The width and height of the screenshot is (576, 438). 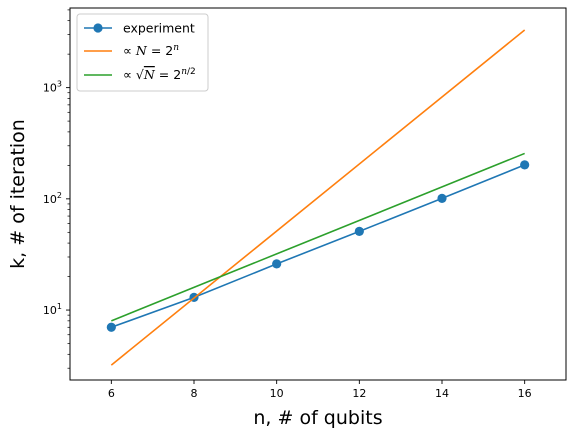 What do you see at coordinates (525, 393) in the screenshot?
I see `x-tick-label-5: 16` at bounding box center [525, 393].